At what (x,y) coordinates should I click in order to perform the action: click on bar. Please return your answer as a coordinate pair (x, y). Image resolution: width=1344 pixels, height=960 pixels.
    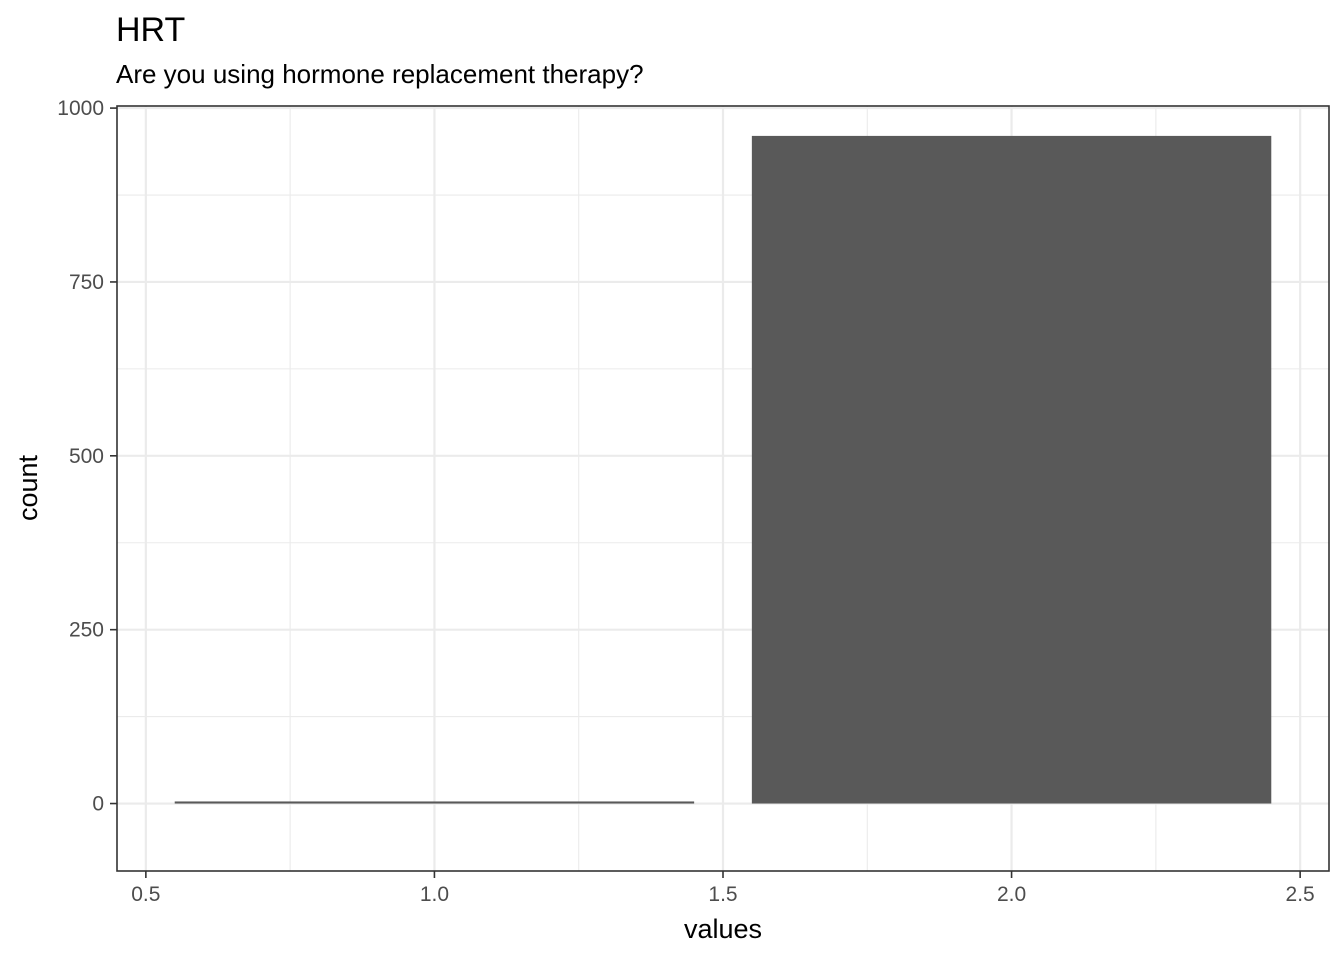
    Looking at the image, I should click on (434, 802).